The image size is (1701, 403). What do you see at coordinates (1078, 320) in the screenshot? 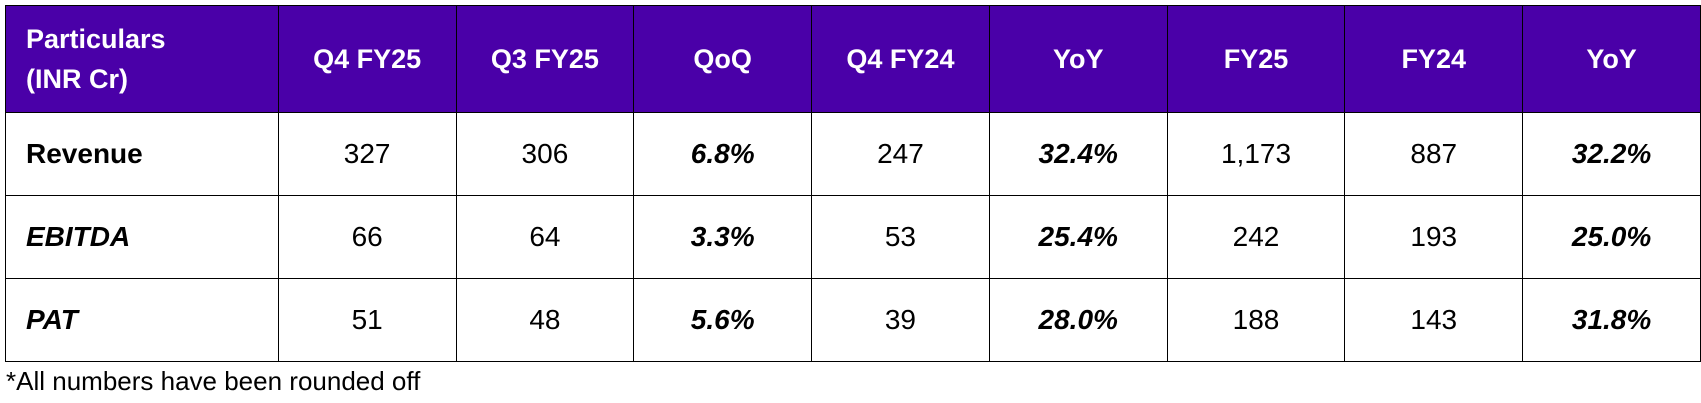
I see `table-cell-percent: 28.0%` at bounding box center [1078, 320].